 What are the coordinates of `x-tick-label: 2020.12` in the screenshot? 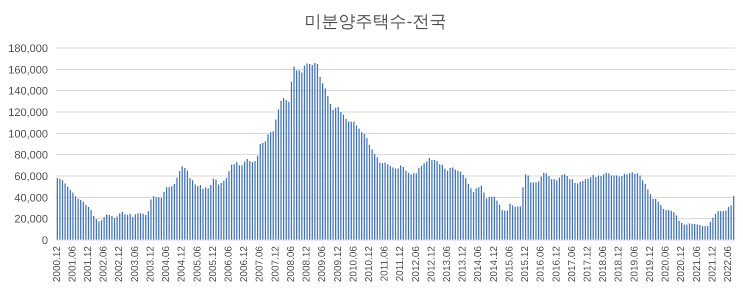 It's located at (682, 264).